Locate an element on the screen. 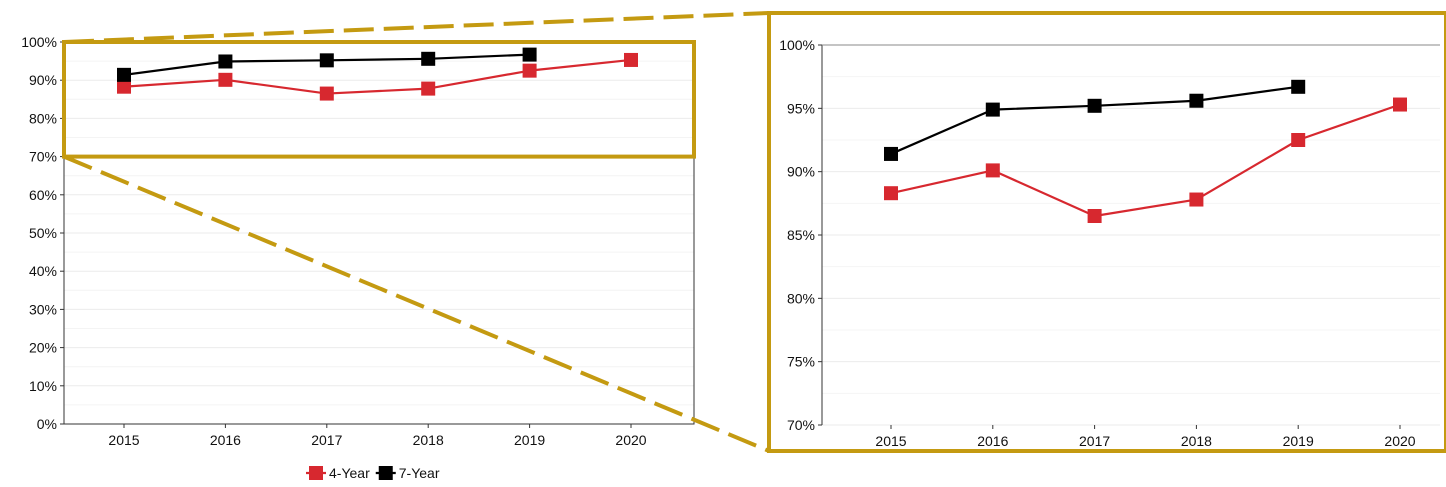 The width and height of the screenshot is (1446, 487). y-tick-label: 95% is located at coordinates (801, 108).